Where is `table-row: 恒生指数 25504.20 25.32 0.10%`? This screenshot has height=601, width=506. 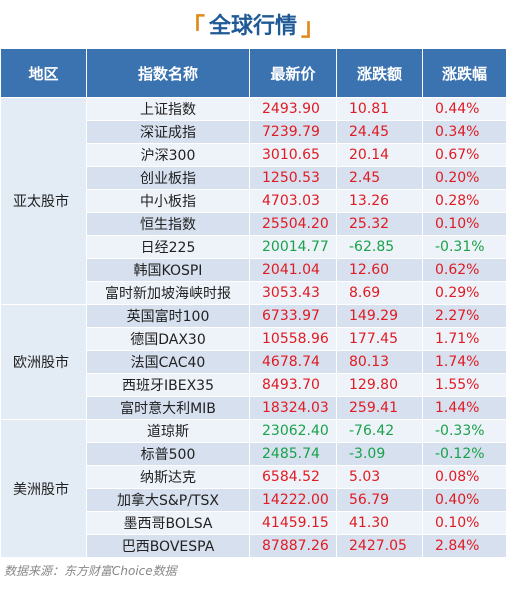 table-row: 恒生指数 25504.20 25.32 0.10% is located at coordinates (253, 224).